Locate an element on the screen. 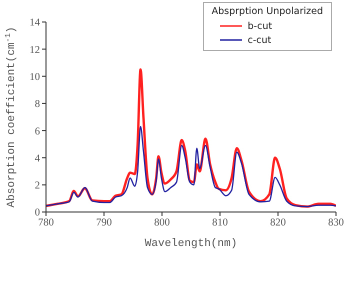  y-tick-label: 8 is located at coordinates (37, 104).